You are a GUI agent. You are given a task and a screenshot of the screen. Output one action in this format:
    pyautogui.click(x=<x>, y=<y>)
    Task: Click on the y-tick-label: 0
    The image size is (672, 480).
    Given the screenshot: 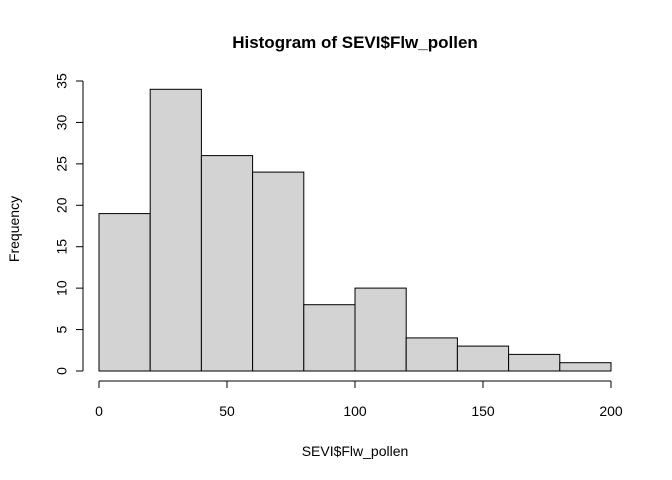 What is the action you would take?
    pyautogui.click(x=62, y=371)
    